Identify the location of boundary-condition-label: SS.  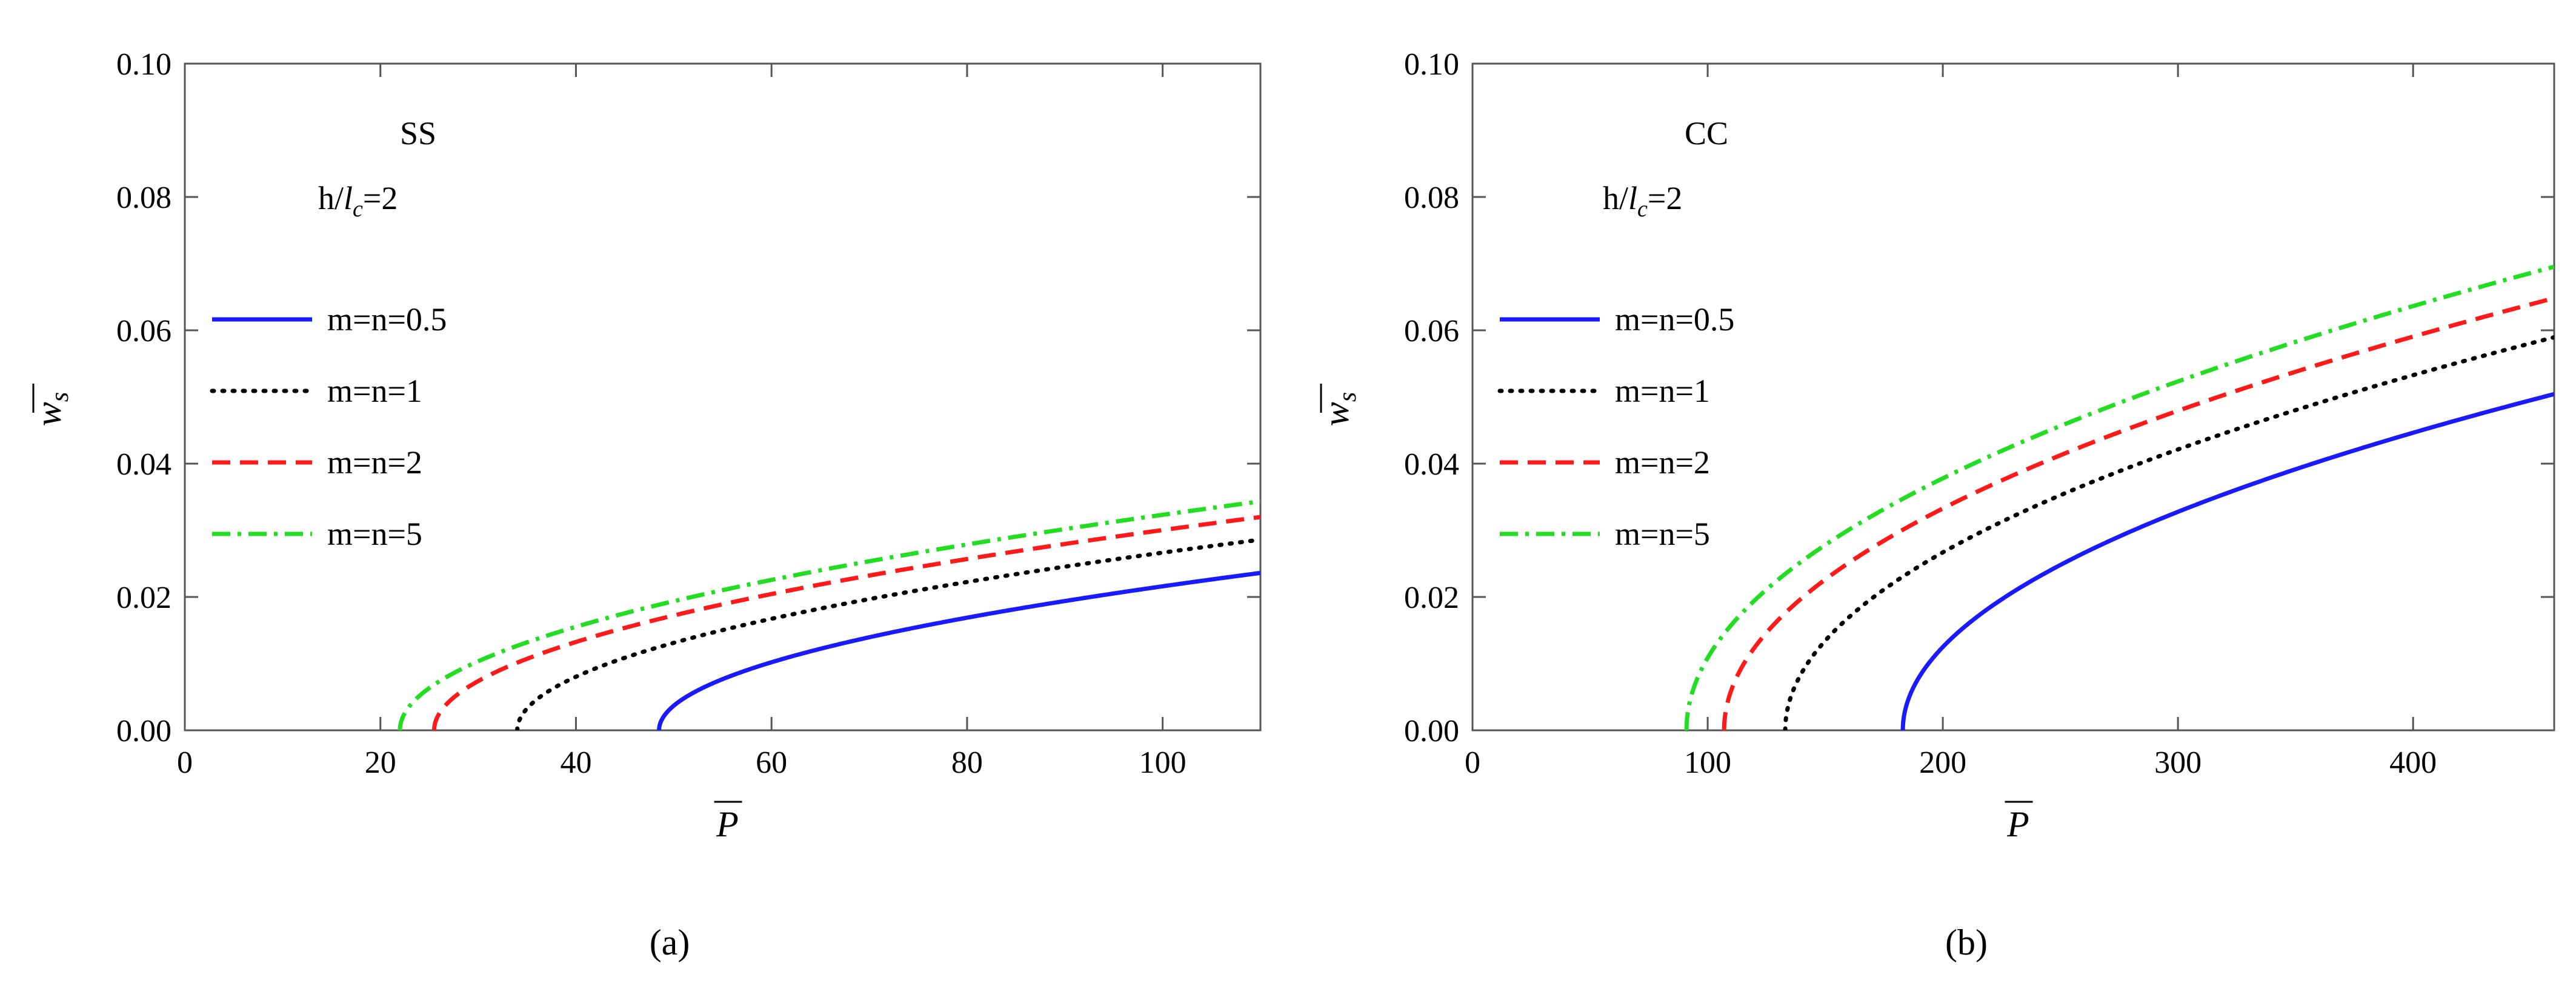
(418, 133).